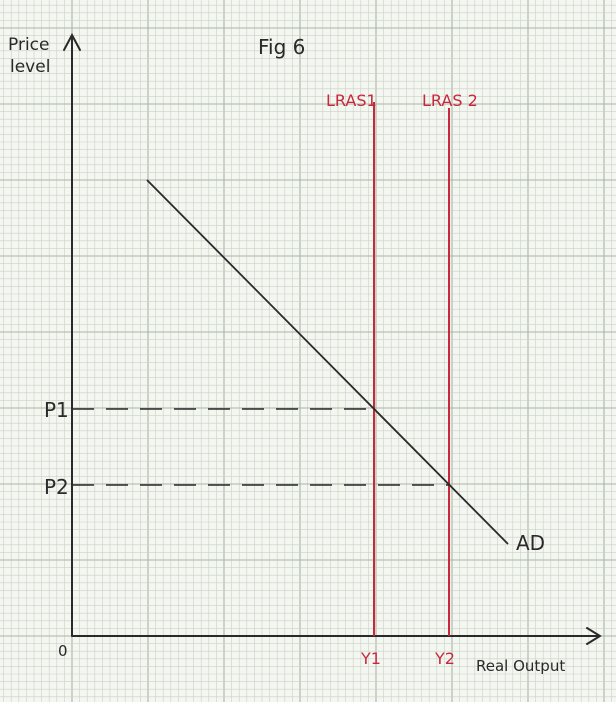  I want to click on origin-label: 0, so click(63, 651).